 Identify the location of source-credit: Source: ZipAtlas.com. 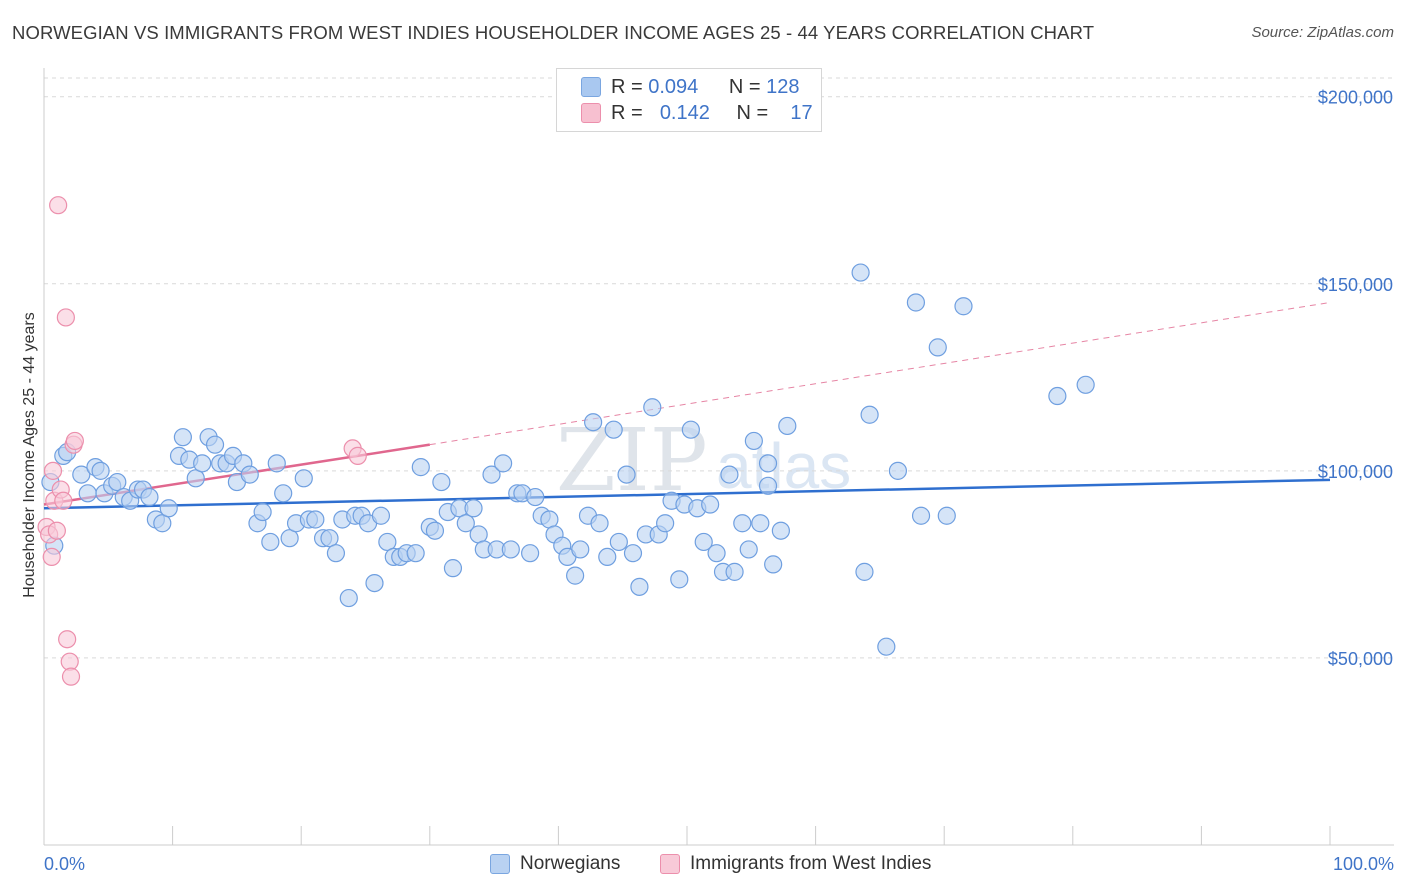
(1322, 32).